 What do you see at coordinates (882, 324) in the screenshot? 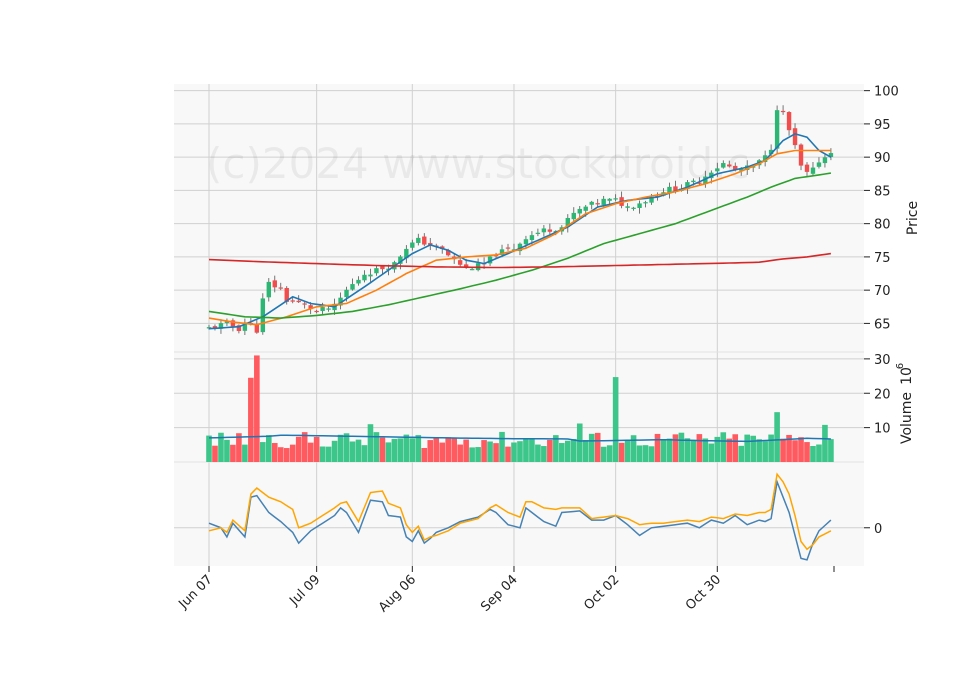
I see `price-y-tick-label: 65` at bounding box center [882, 324].